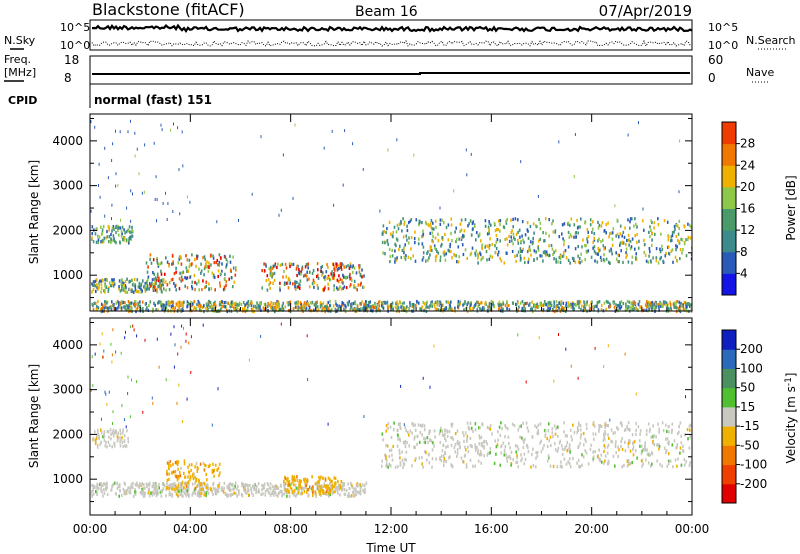 Image resolution: width=800 pixels, height=554 pixels. I want to click on colorbar-cell, so click(729, 133).